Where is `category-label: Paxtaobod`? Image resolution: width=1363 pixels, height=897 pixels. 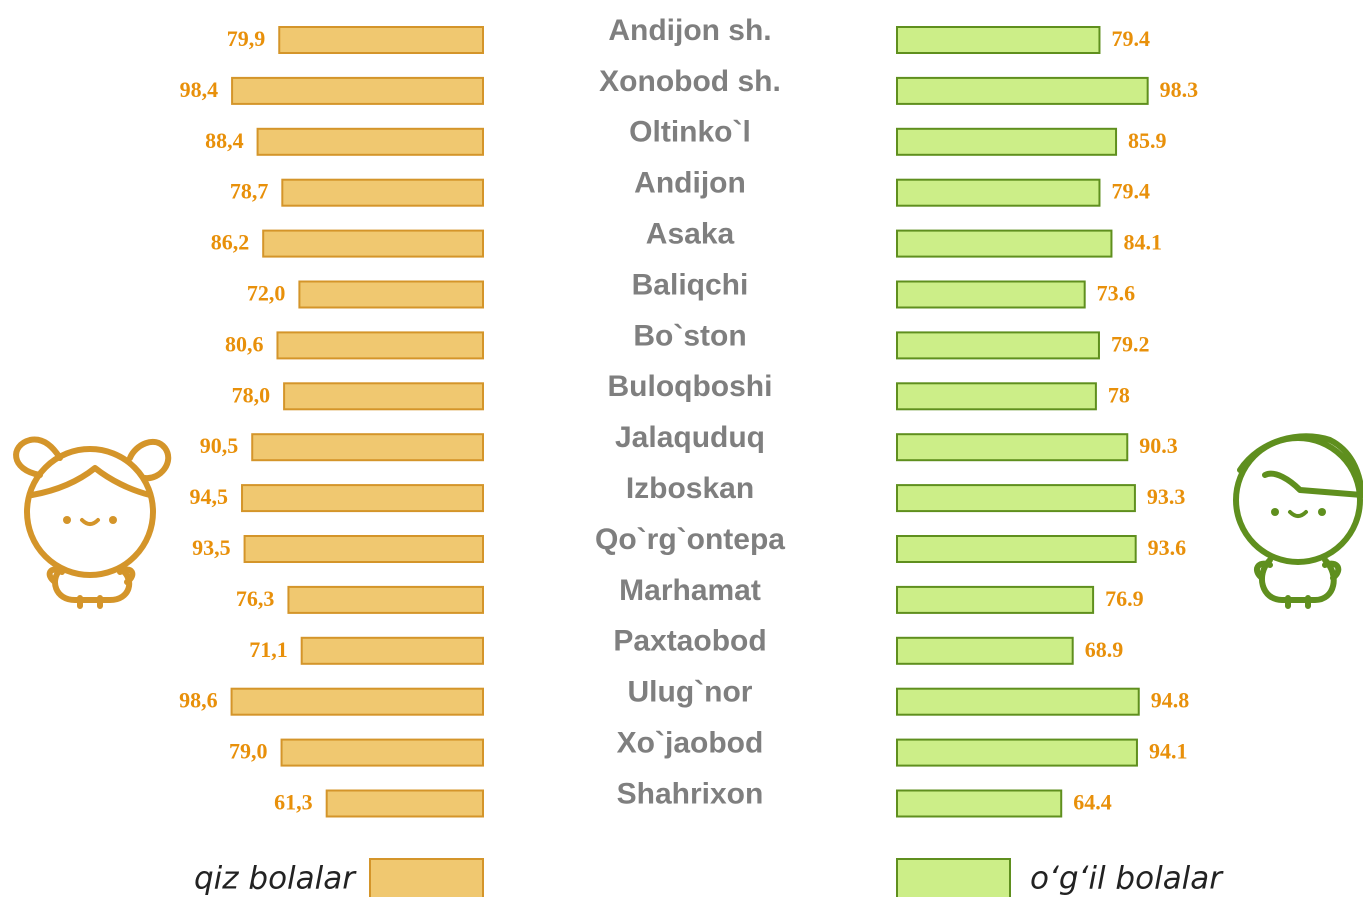 category-label: Paxtaobod is located at coordinates (689, 641).